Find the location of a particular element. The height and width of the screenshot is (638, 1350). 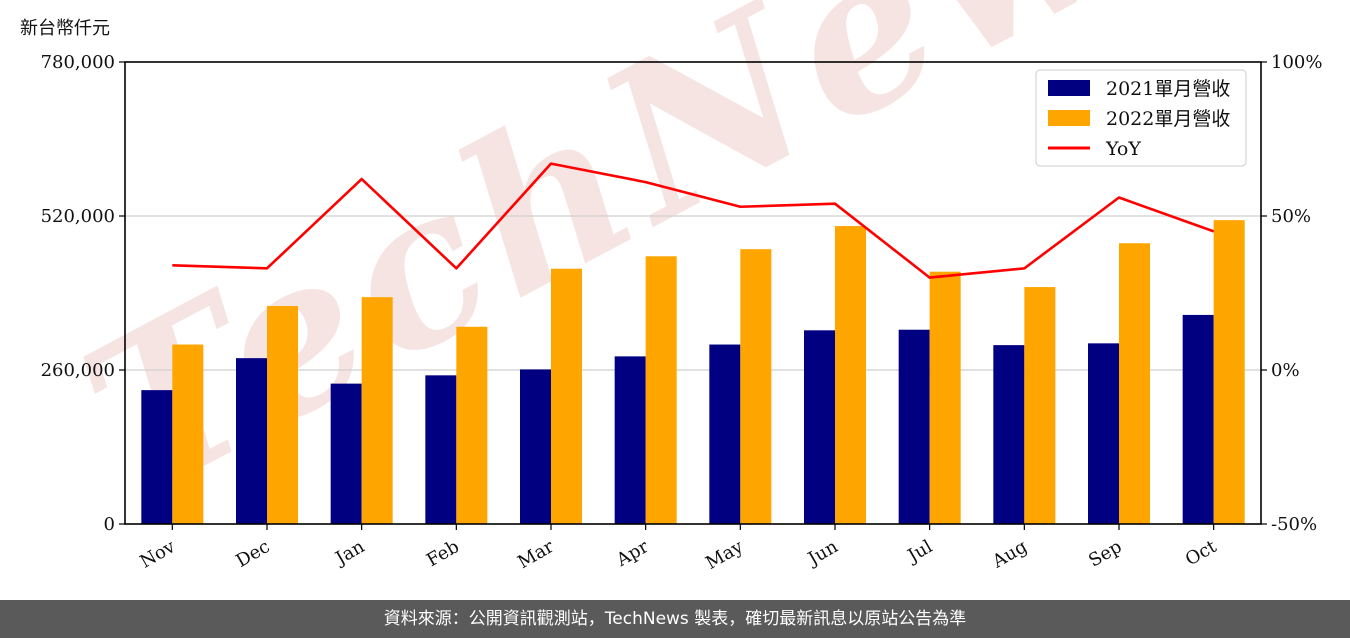

x-tick-label-dec: Dec is located at coordinates (253, 554).